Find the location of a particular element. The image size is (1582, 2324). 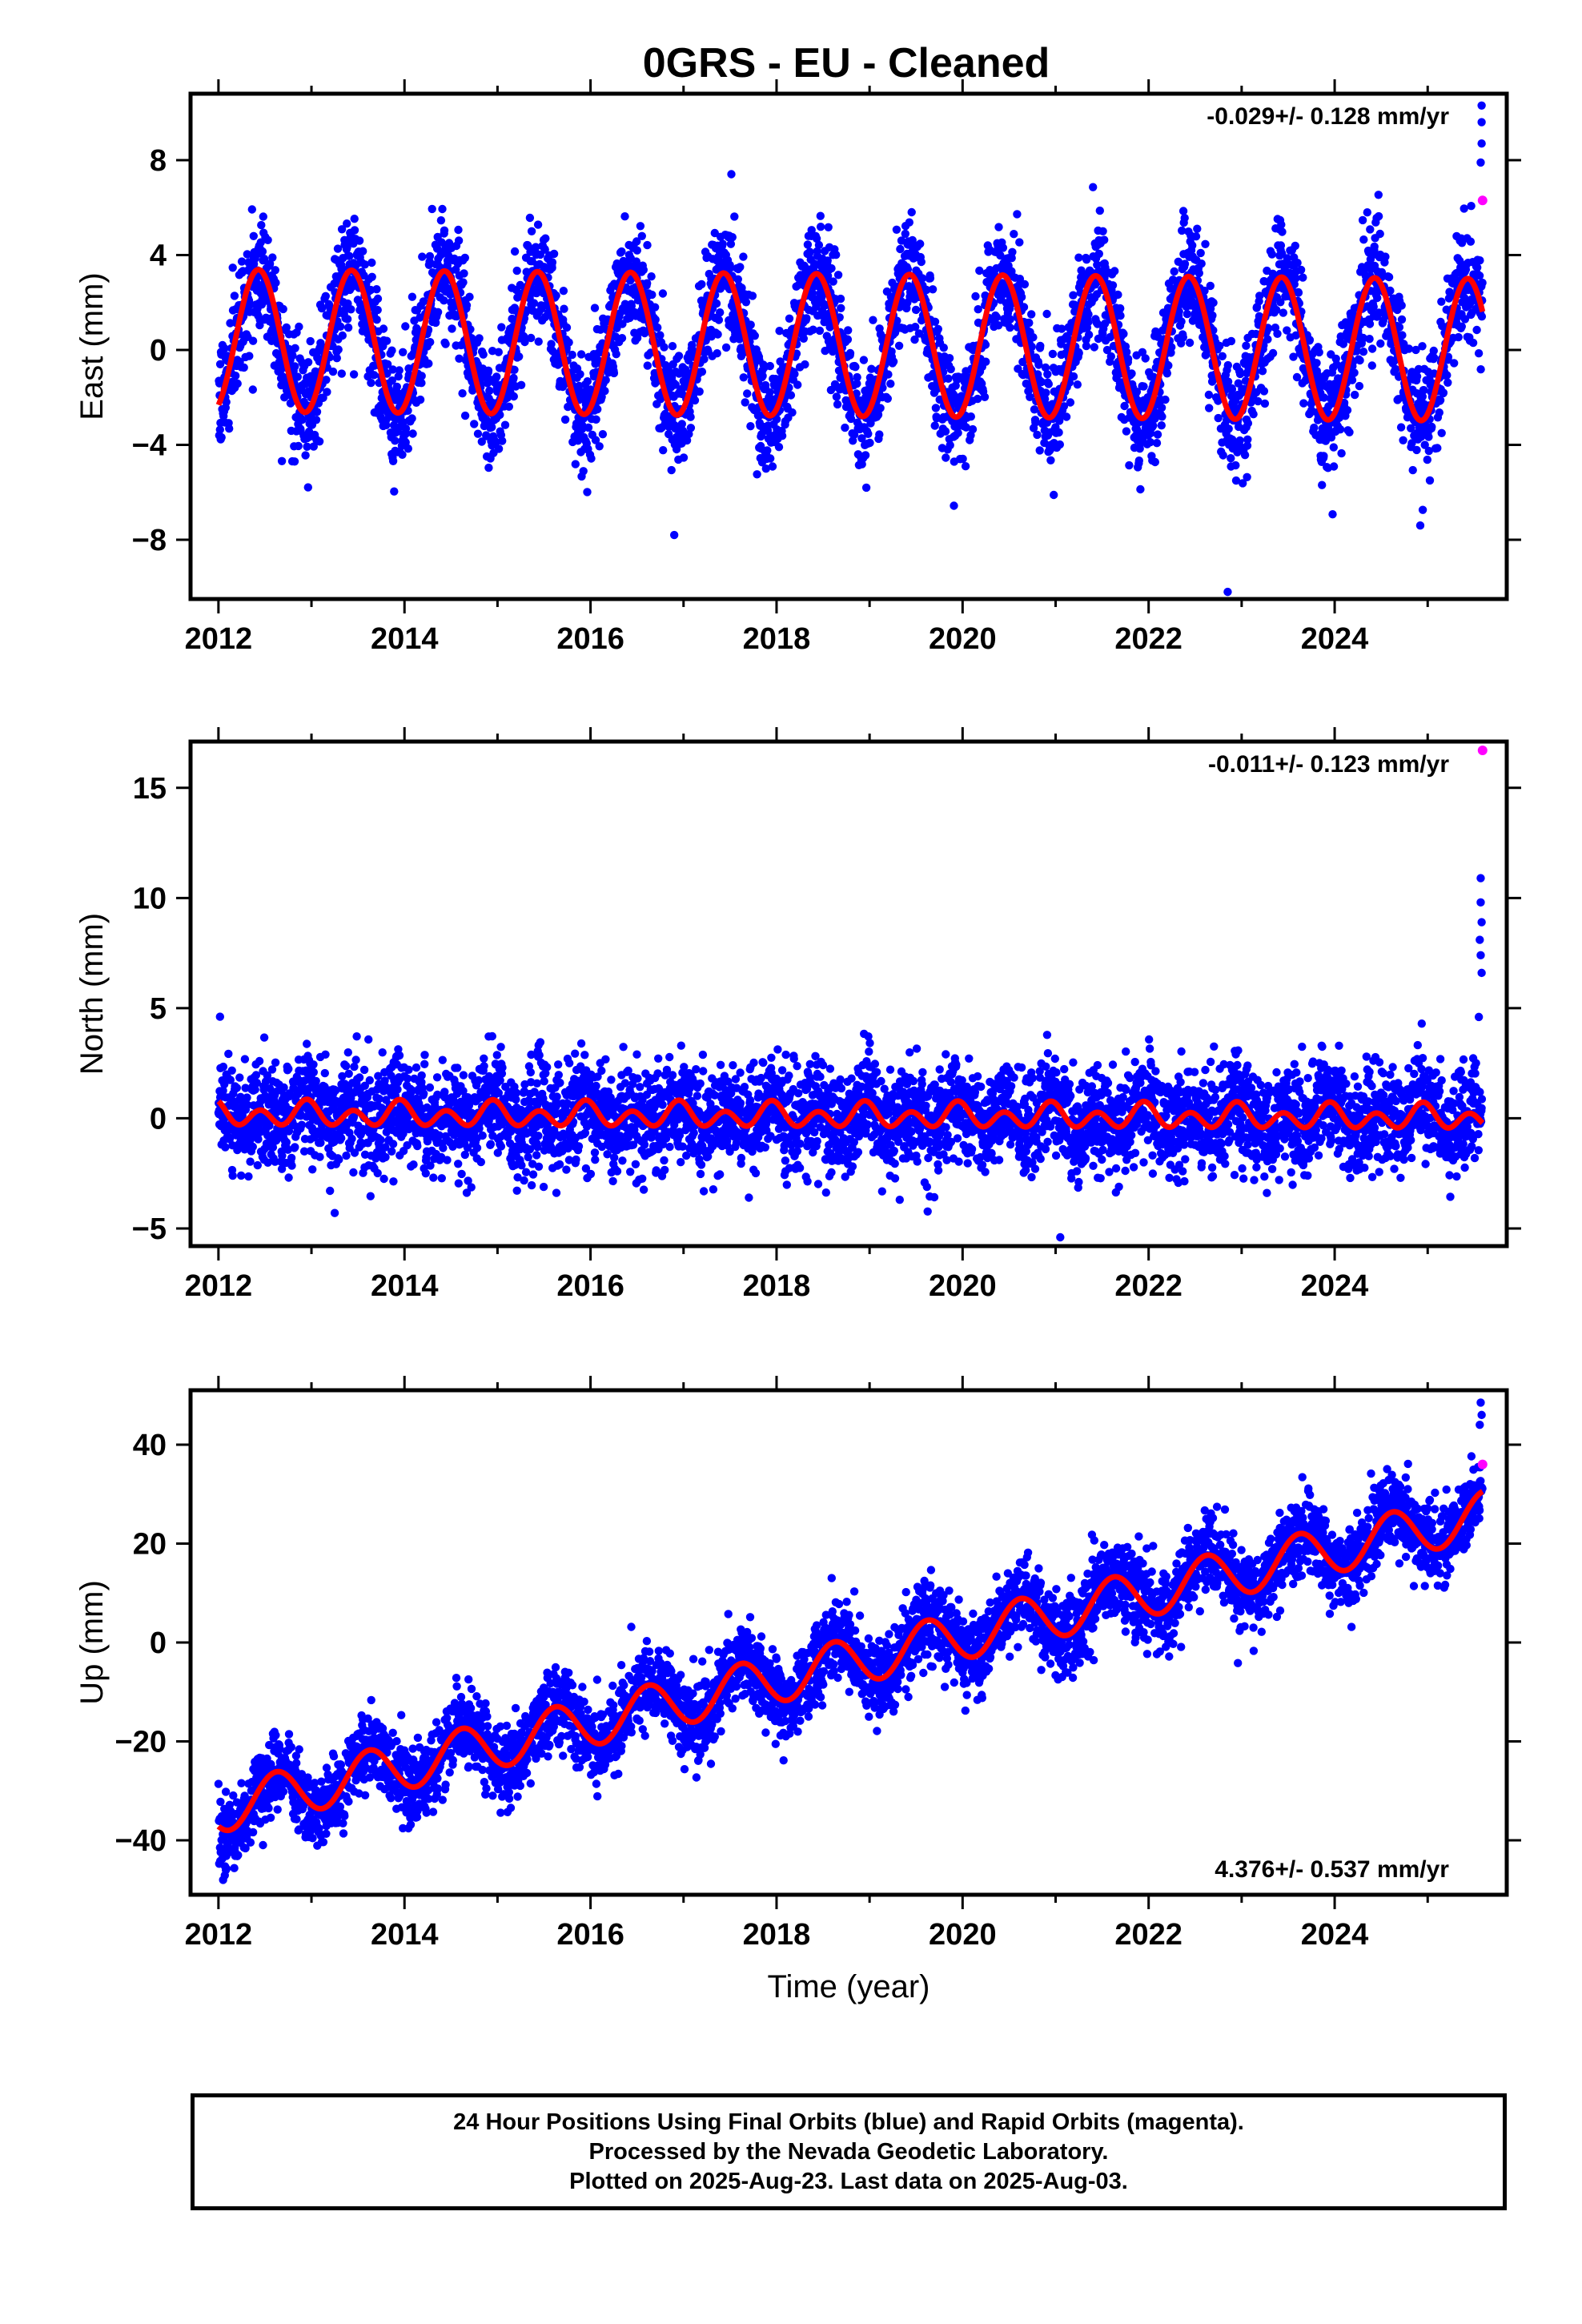

x-tick-label: 2022 is located at coordinates (1148, 639).